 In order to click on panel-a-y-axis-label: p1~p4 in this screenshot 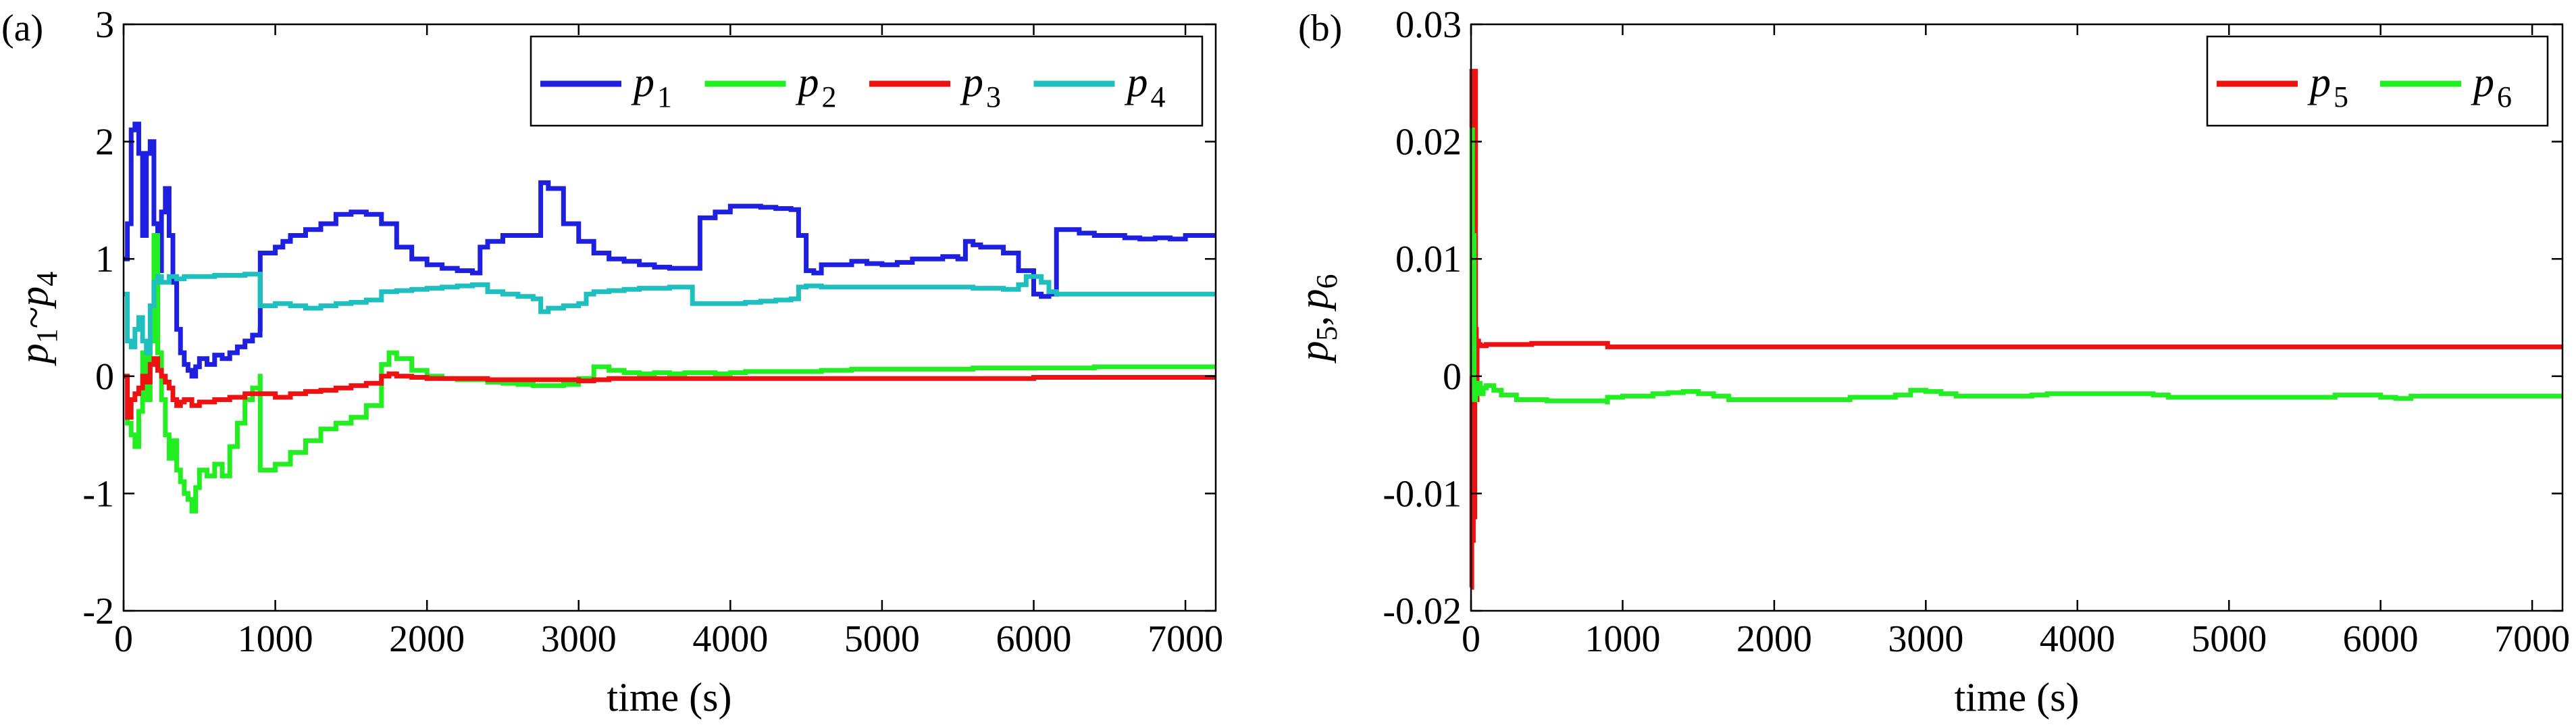, I will do `click(37, 319)`.